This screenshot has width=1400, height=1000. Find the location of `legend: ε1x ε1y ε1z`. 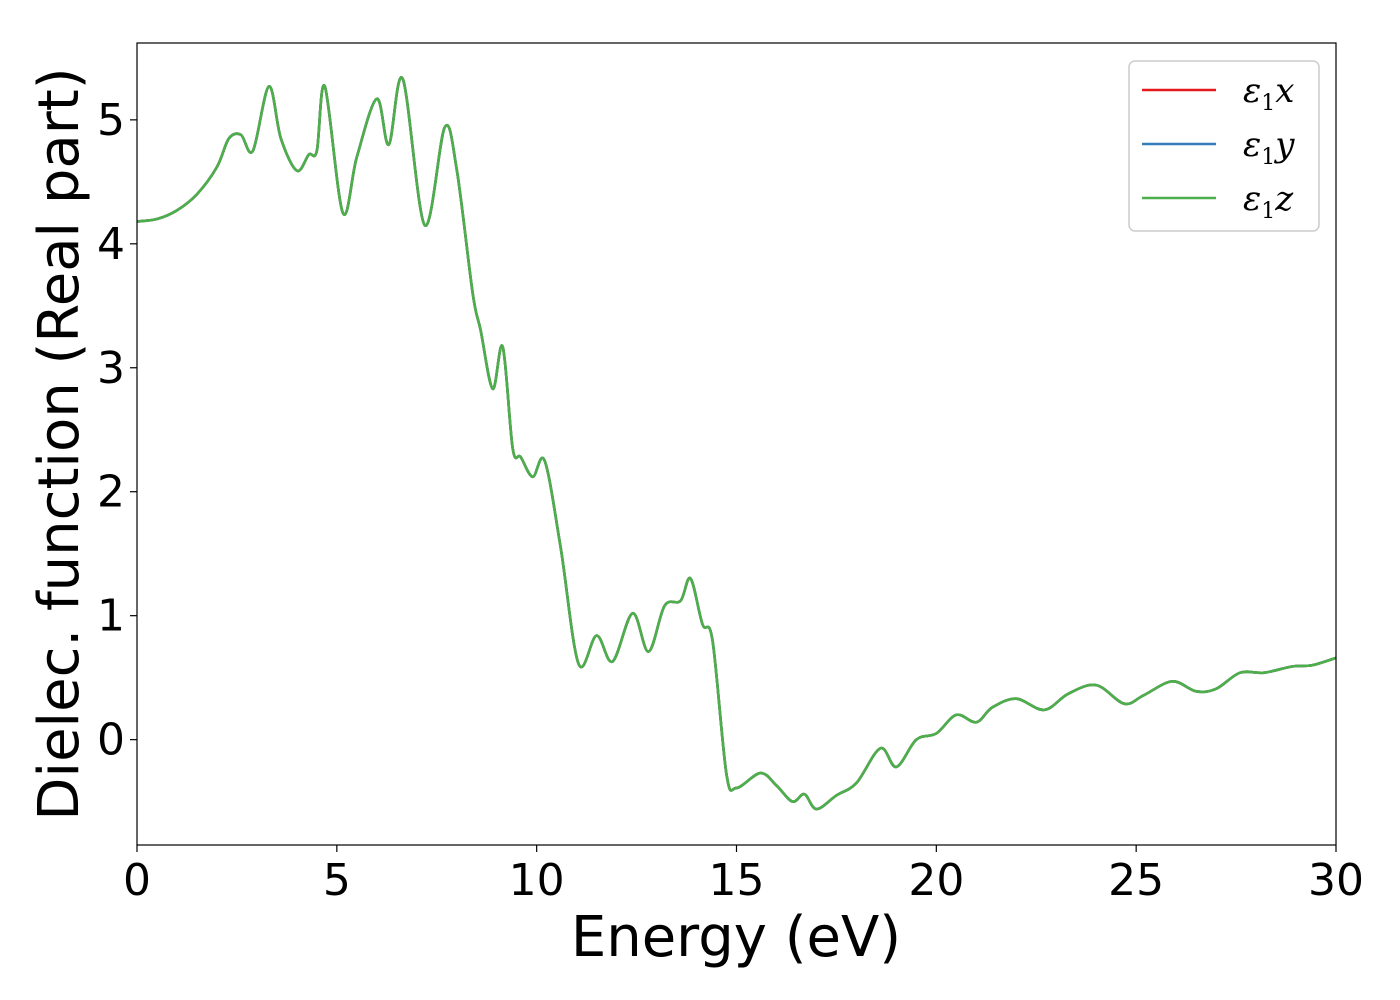

legend: ε1x ε1y ε1z is located at coordinates (1224, 146).